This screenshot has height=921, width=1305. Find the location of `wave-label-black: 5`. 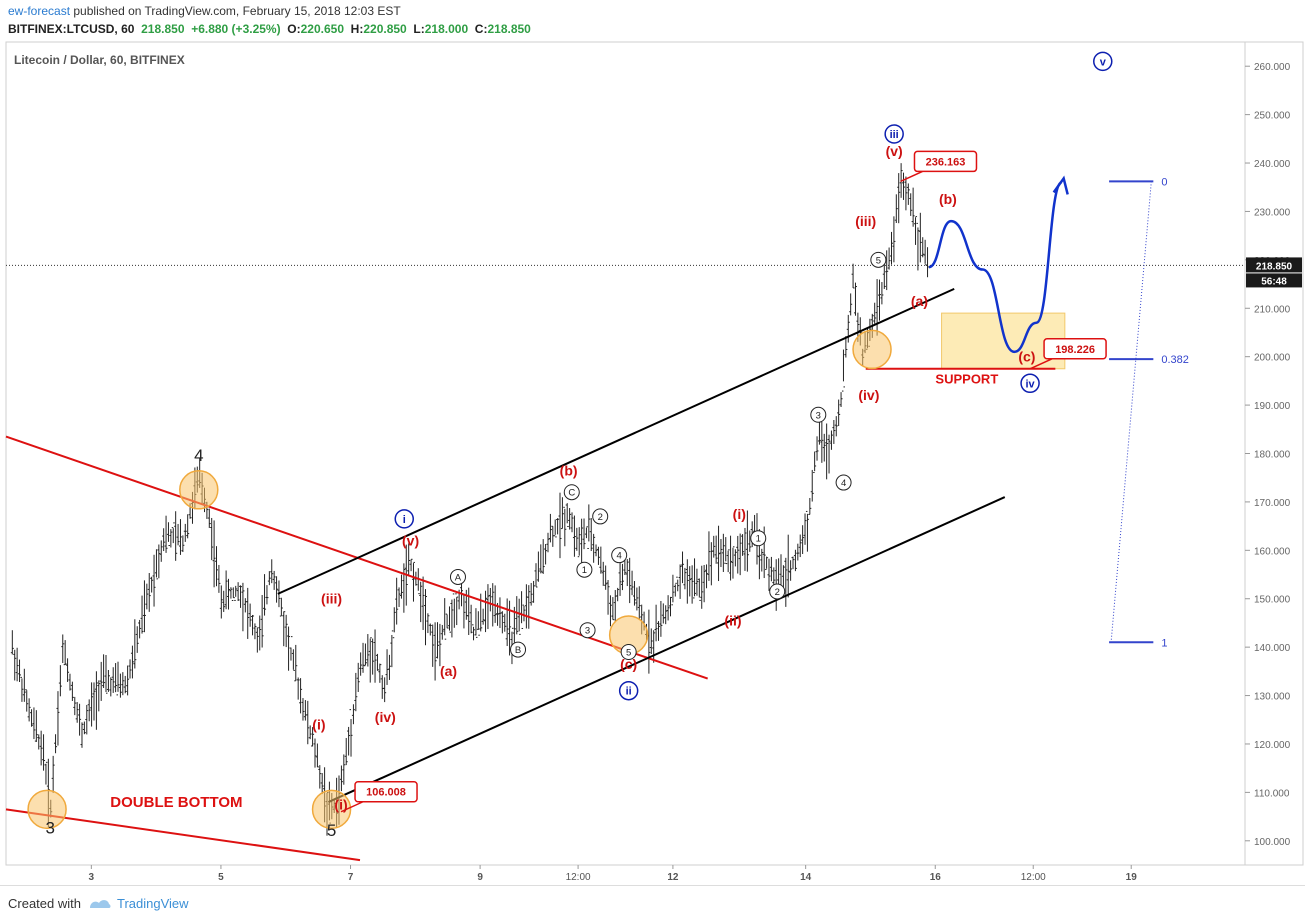

wave-label-black: 5 is located at coordinates (628, 652).